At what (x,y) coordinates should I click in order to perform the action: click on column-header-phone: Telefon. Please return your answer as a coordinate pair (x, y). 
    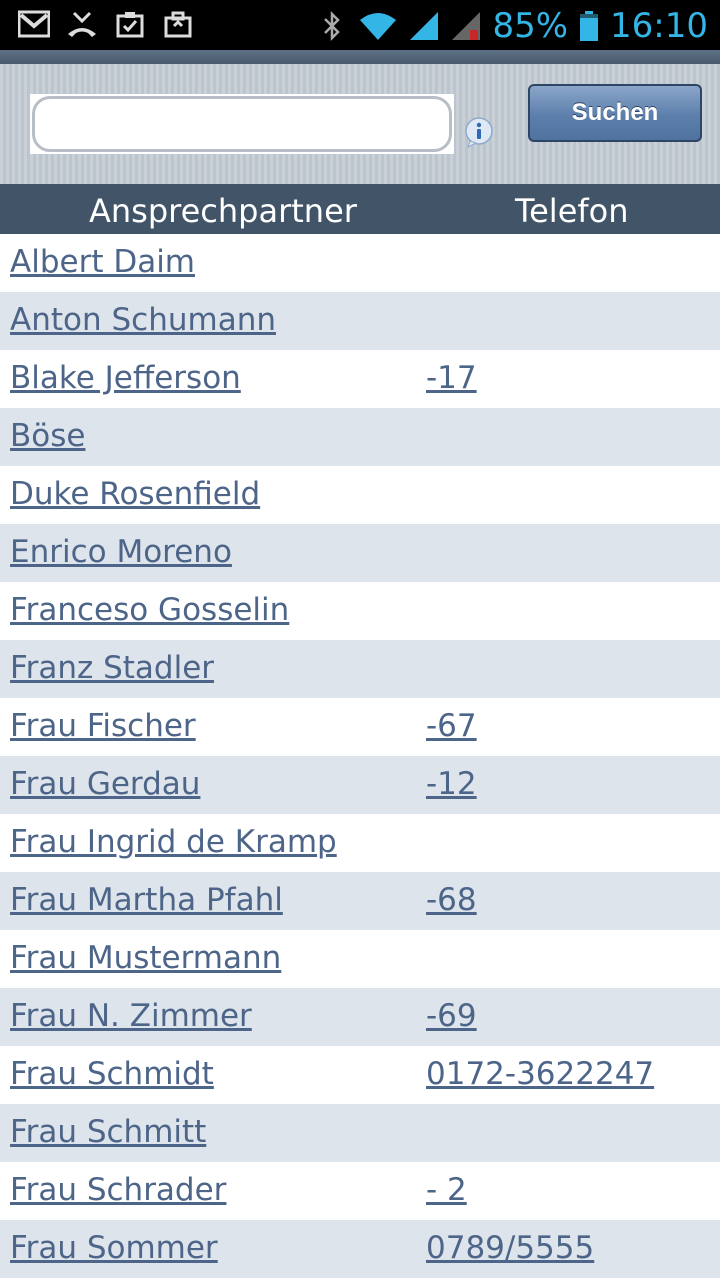
    Looking at the image, I should click on (572, 211).